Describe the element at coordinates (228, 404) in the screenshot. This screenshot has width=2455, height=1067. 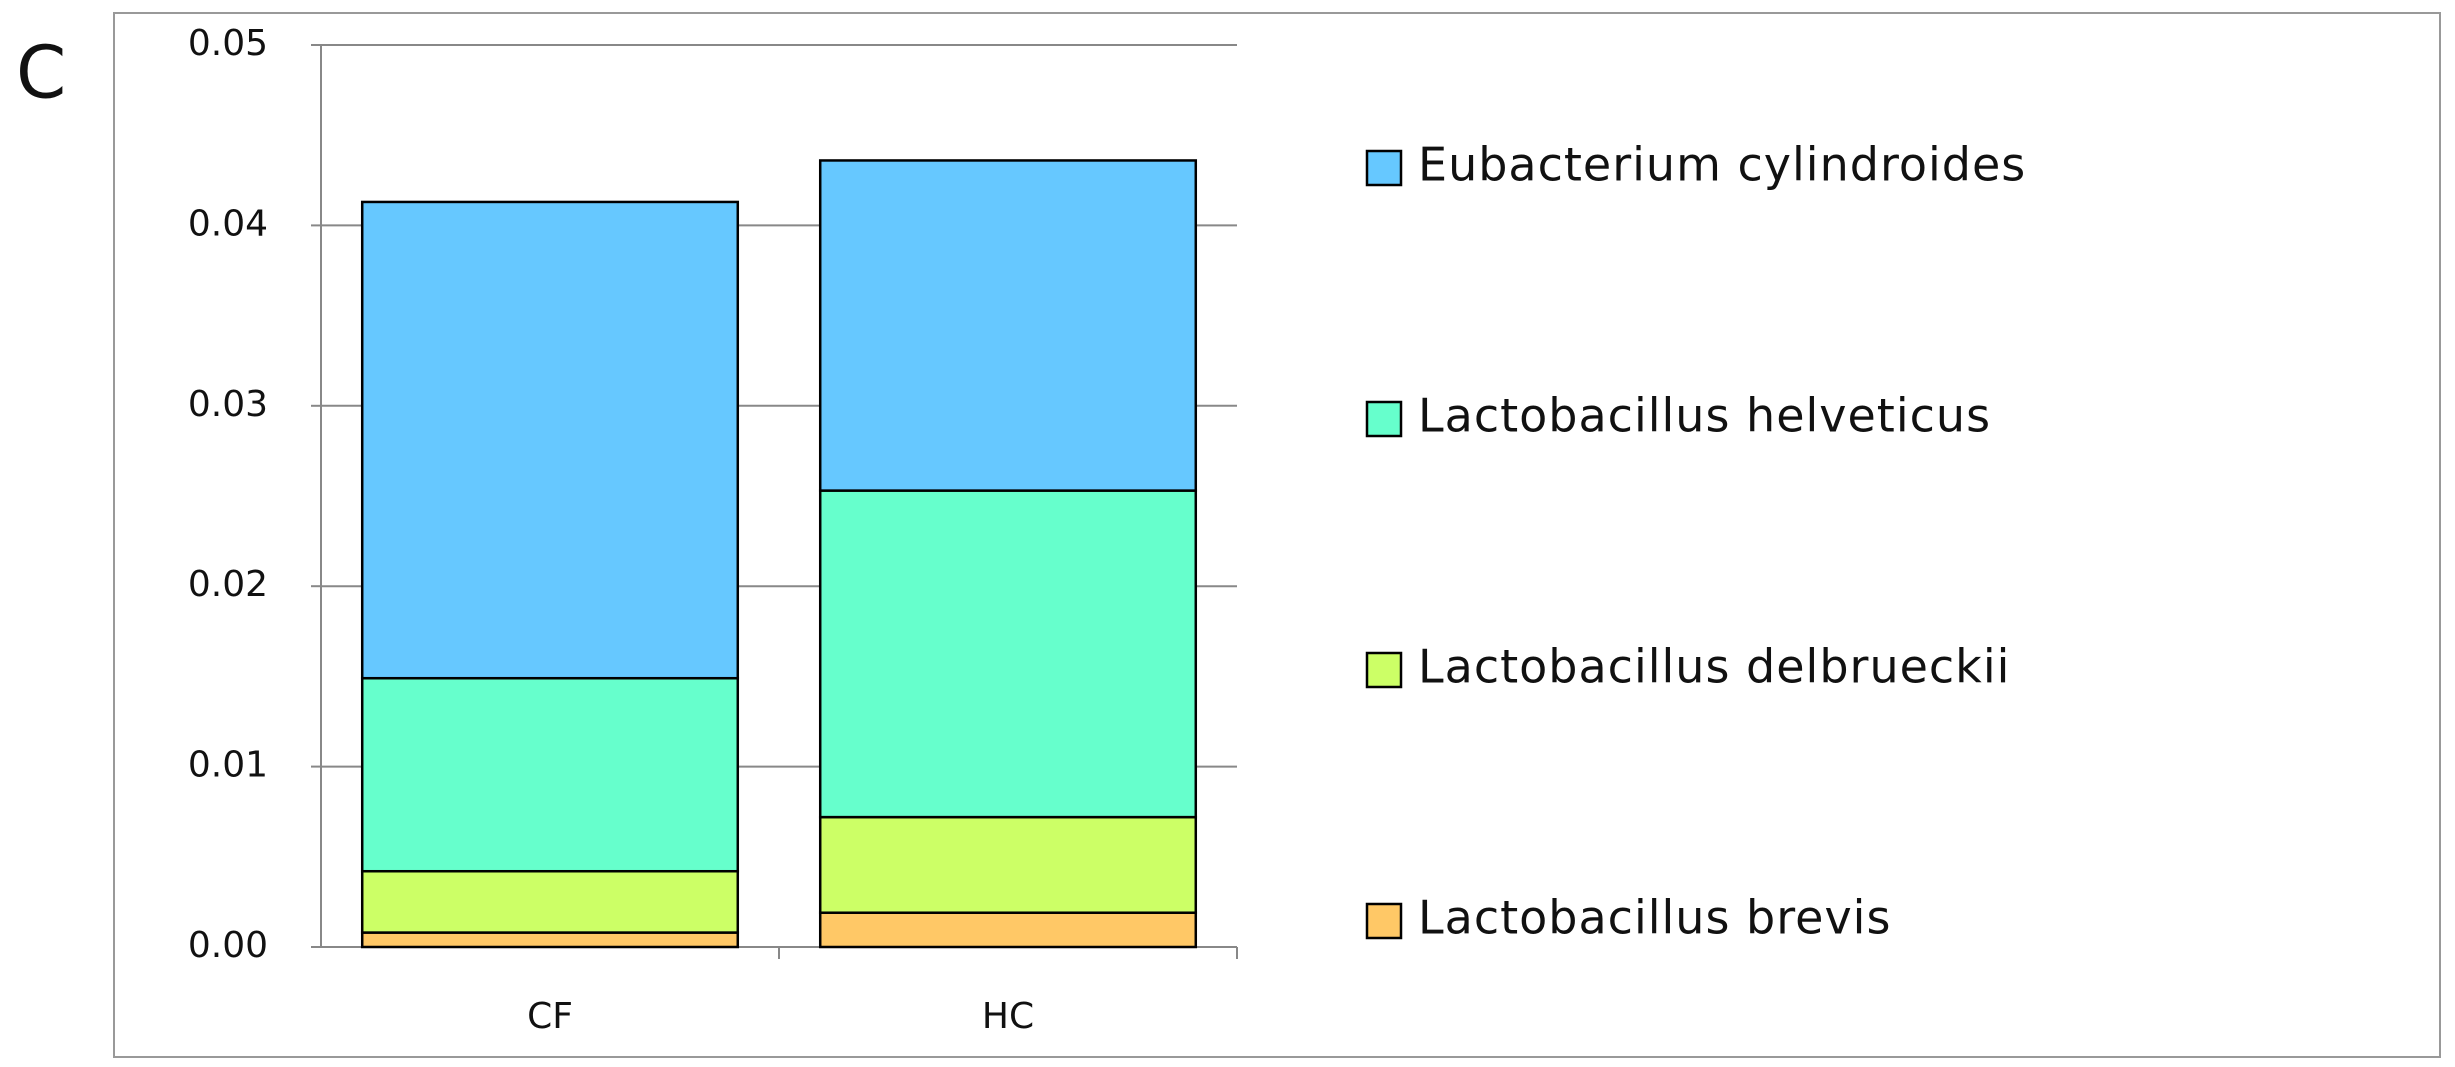
I see `y-tick-label: 0.03` at that location.